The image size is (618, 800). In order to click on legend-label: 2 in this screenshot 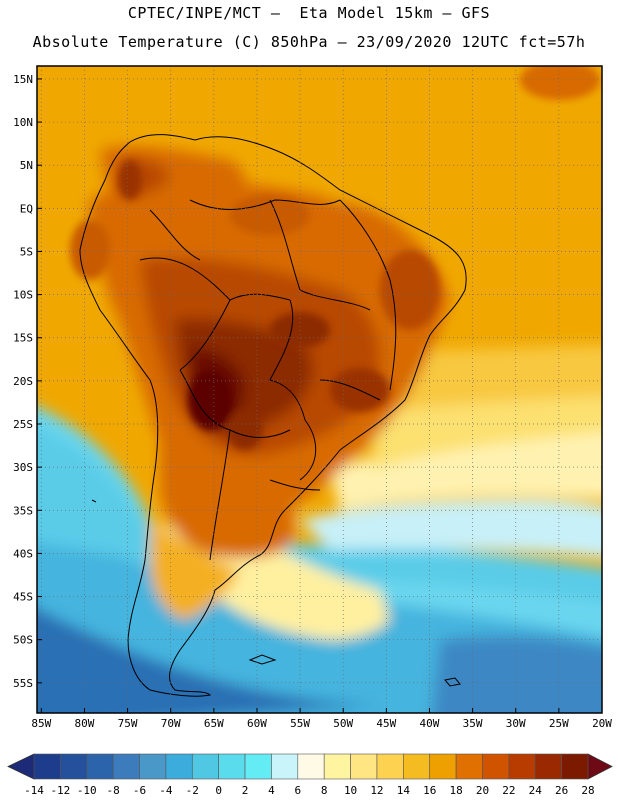, I will do `click(245, 790)`.